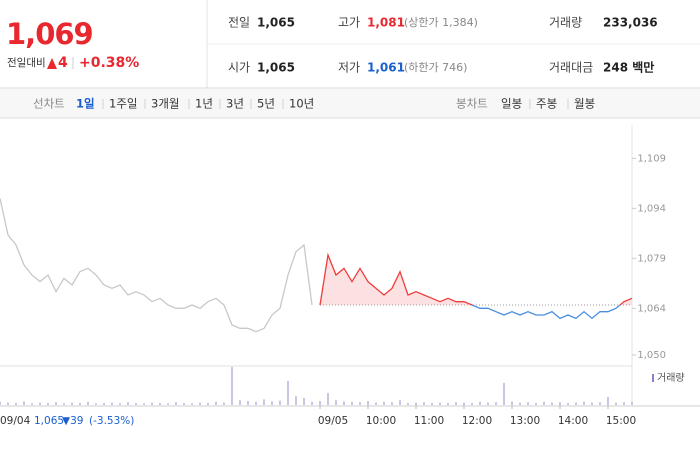 Image resolution: width=700 pixels, height=450 pixels. I want to click on tab: 1주일, so click(123, 104).